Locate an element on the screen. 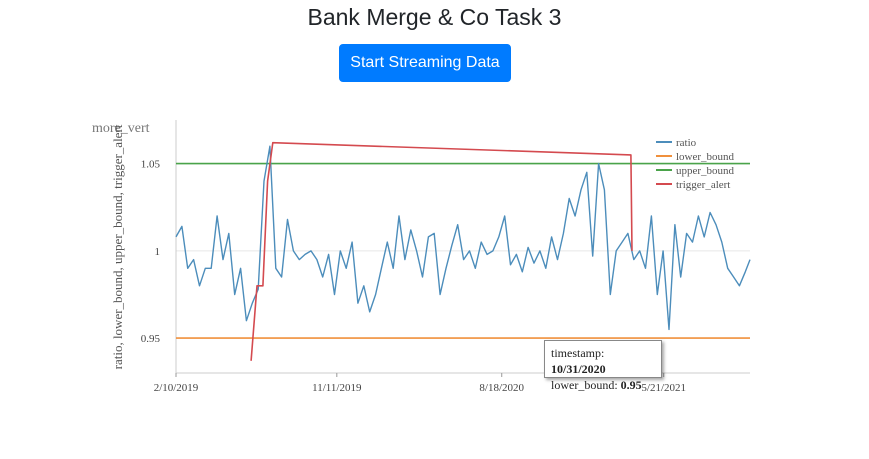 The height and width of the screenshot is (459, 869). chart-tooltip: timestamp: 10/31/2020 lower_bound: 0.95 is located at coordinates (603, 366).